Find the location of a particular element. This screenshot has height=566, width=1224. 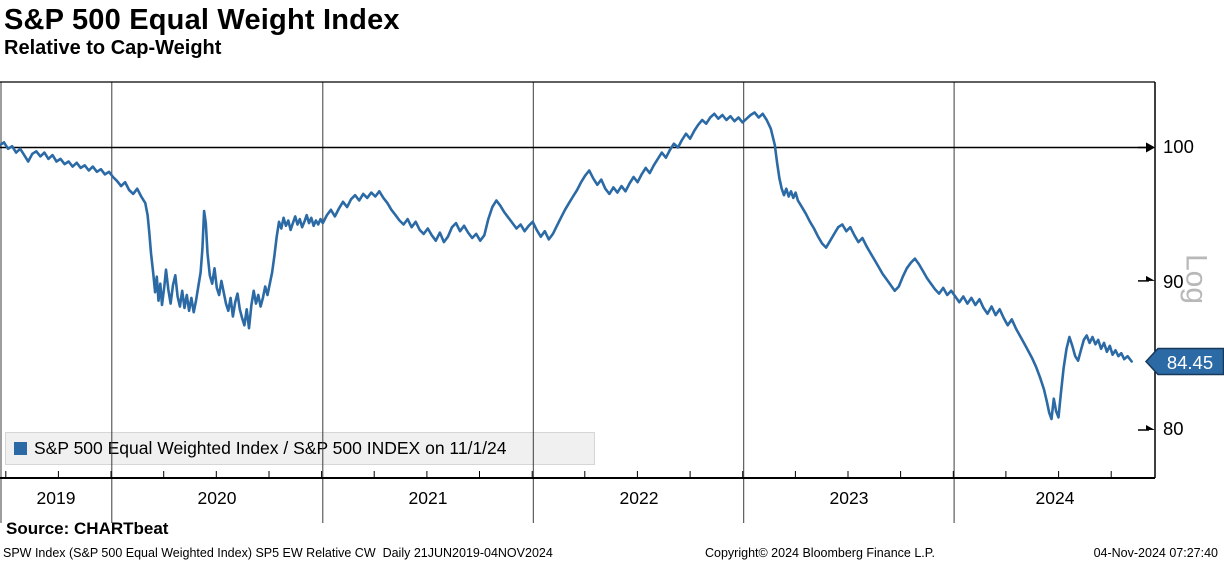

last-price-value: 84.45 is located at coordinates (1190, 362).